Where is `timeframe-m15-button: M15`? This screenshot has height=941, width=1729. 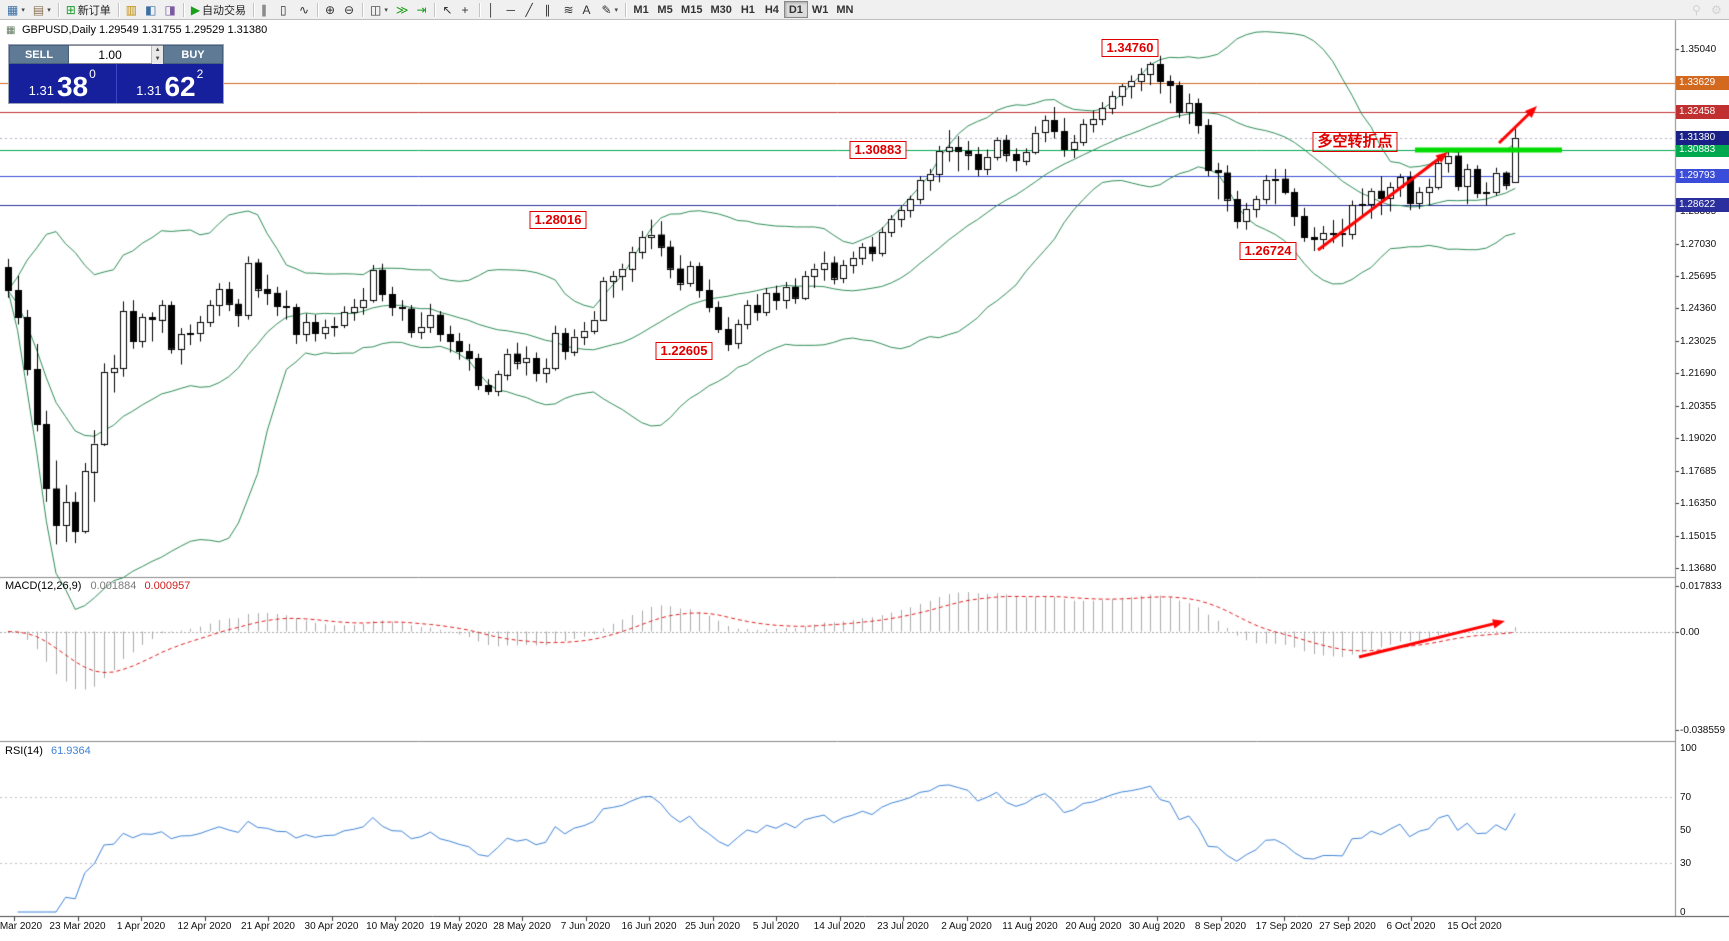
timeframe-m15-button: M15 is located at coordinates (691, 9).